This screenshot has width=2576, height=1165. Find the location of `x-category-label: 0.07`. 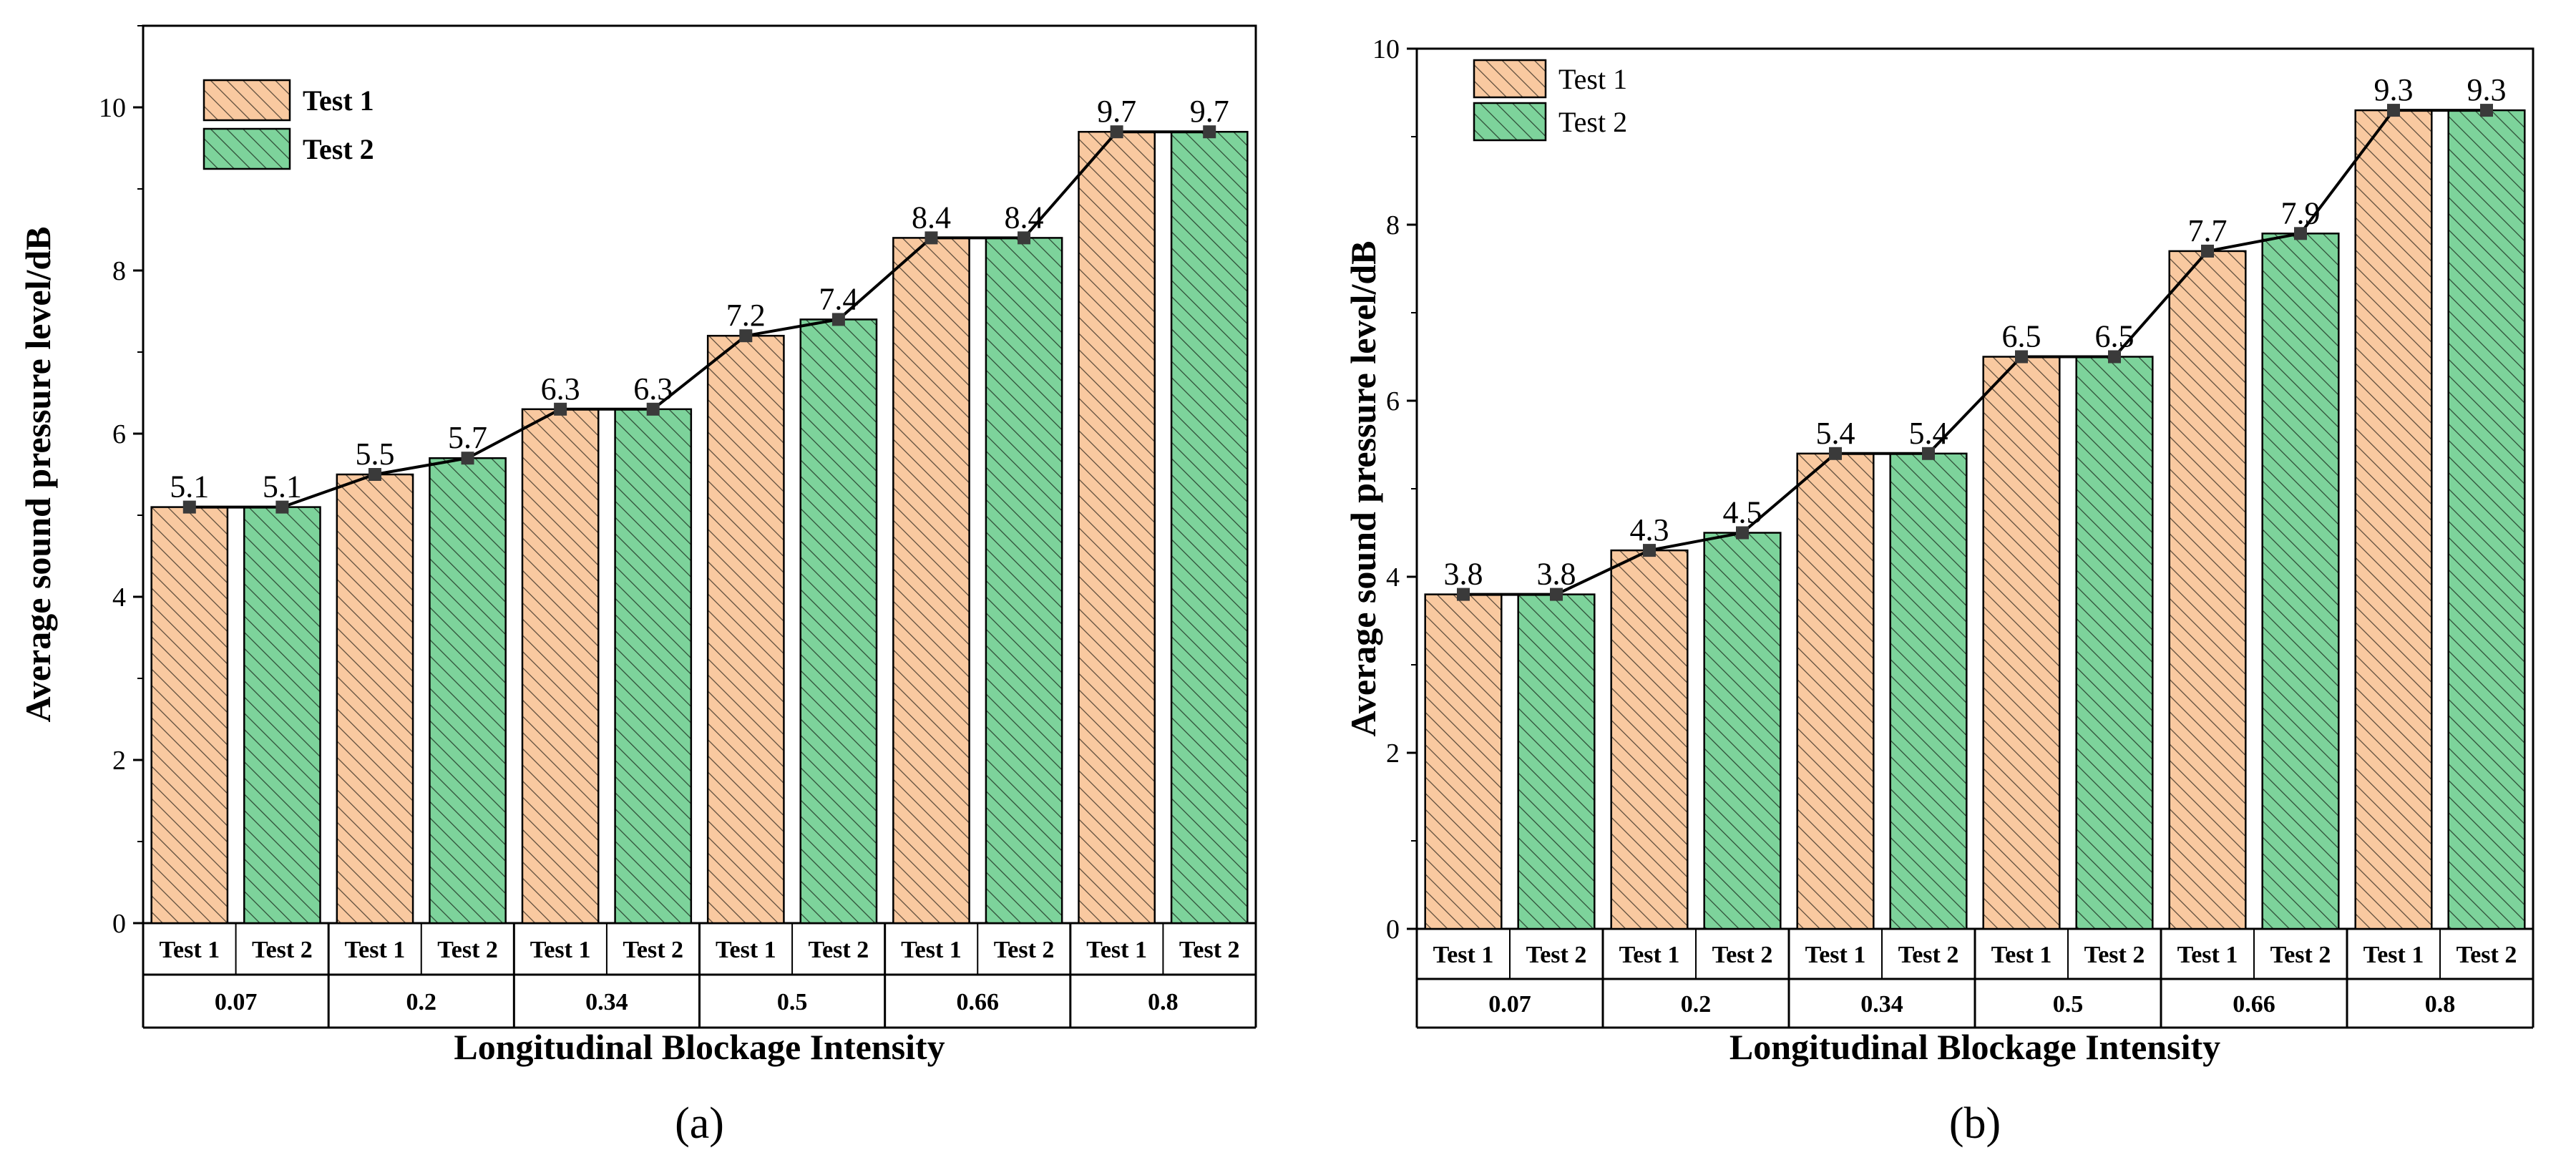

x-category-label: 0.07 is located at coordinates (1509, 1004).